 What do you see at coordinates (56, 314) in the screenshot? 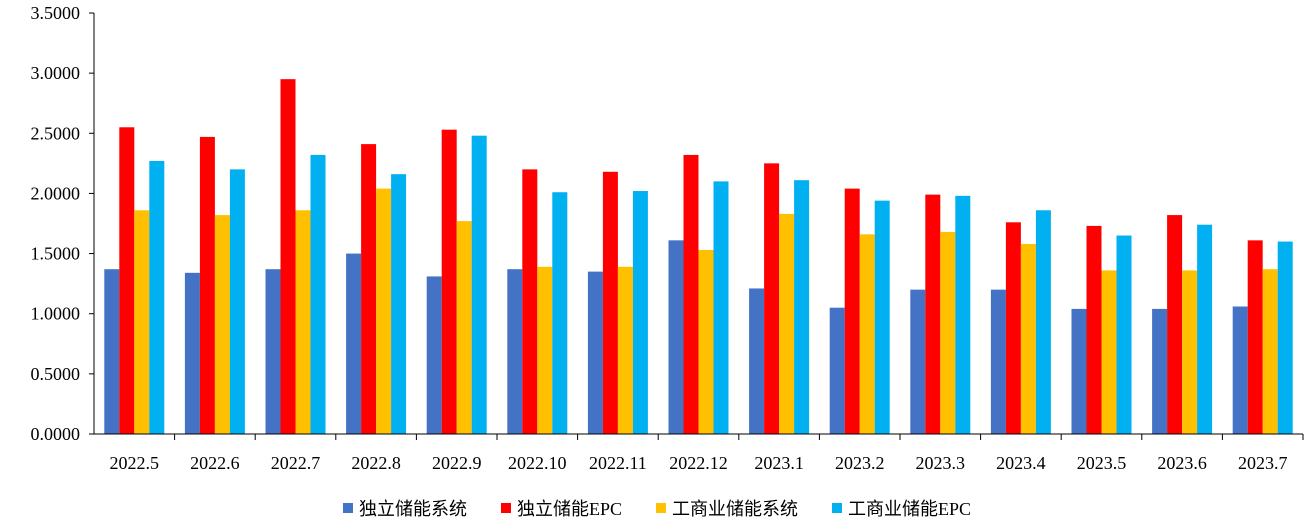
I see `y-tick-label: 1.0000` at bounding box center [56, 314].